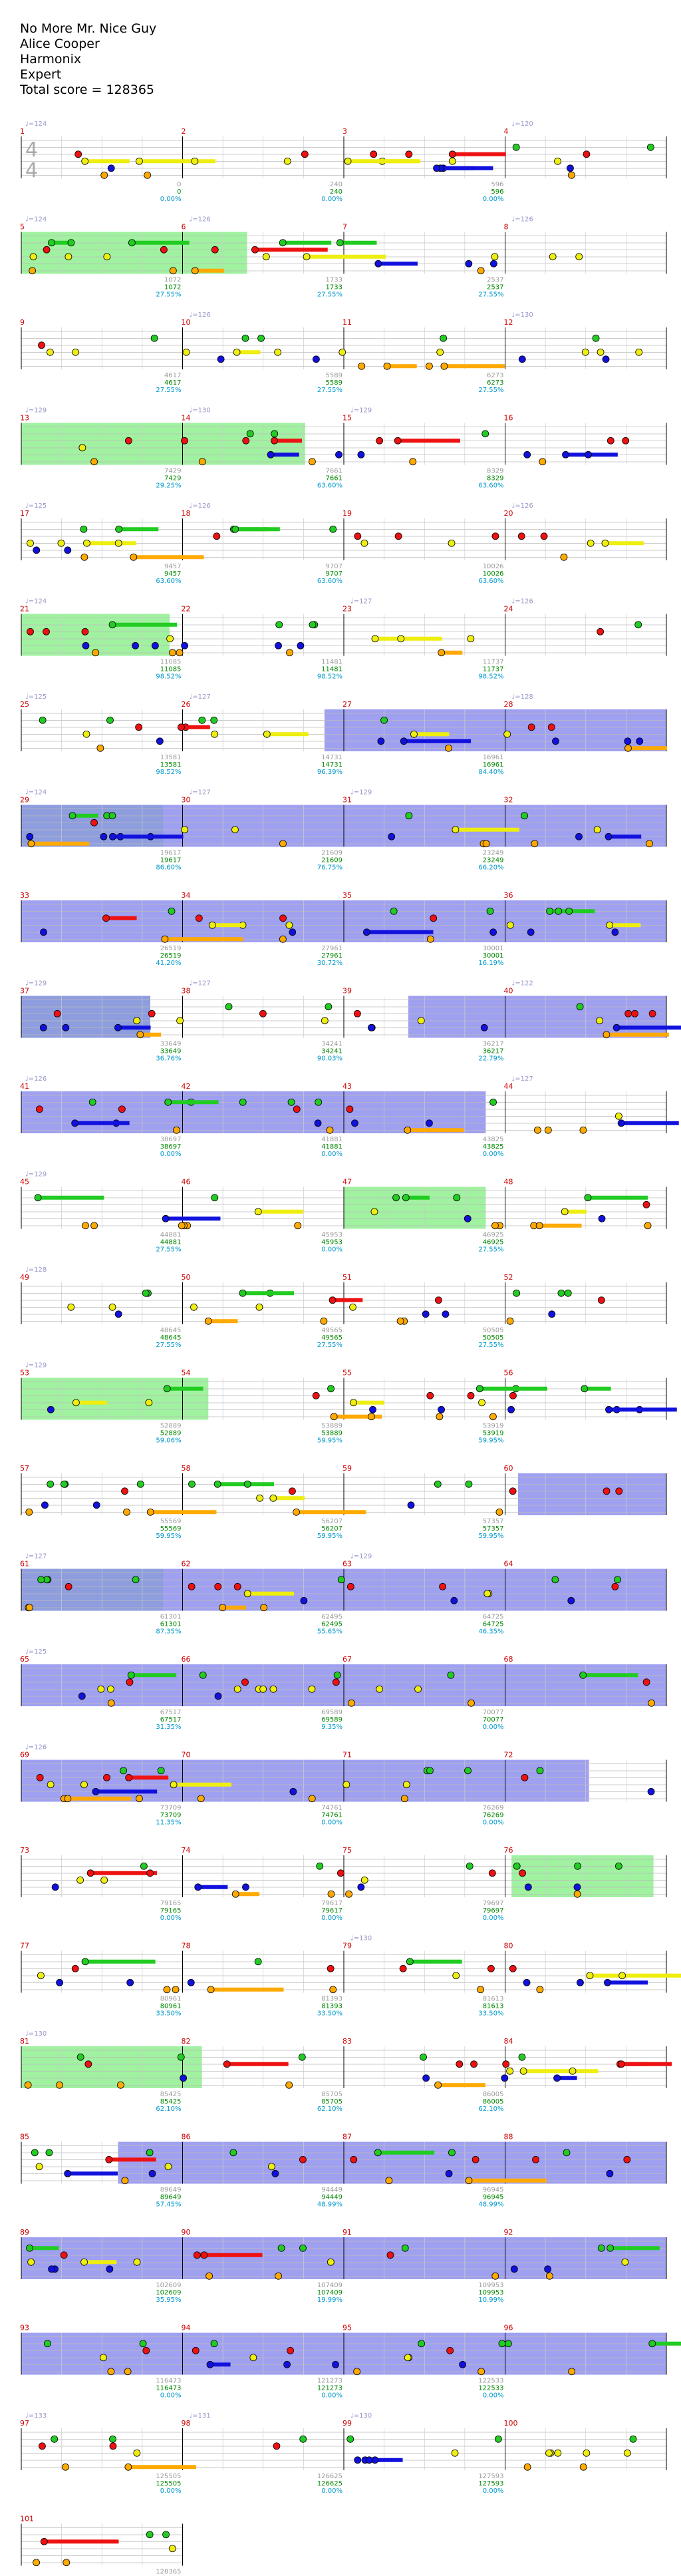 This screenshot has height=2576, width=681. What do you see at coordinates (347, 1660) in the screenshot?
I see `measure-number: 67` at bounding box center [347, 1660].